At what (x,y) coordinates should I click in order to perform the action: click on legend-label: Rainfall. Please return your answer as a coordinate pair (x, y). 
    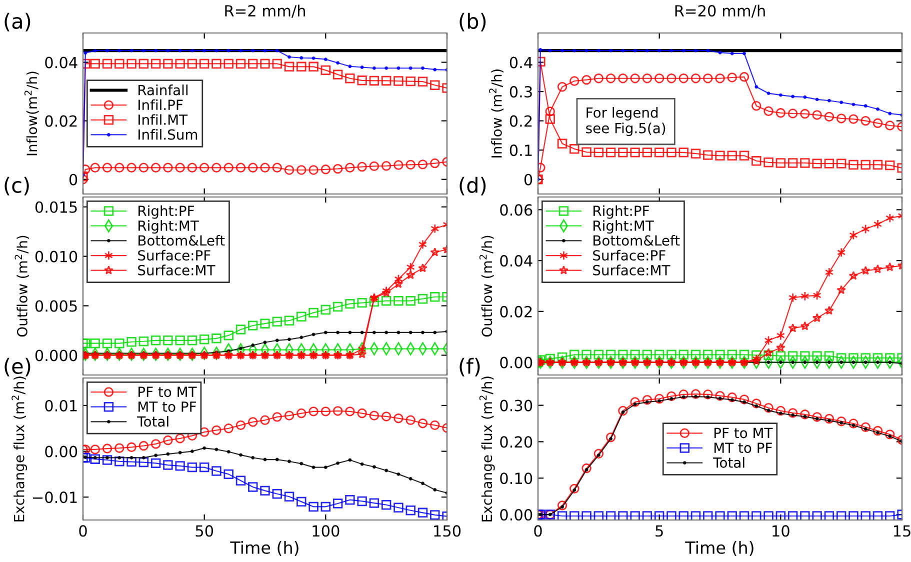
    Looking at the image, I should click on (163, 90).